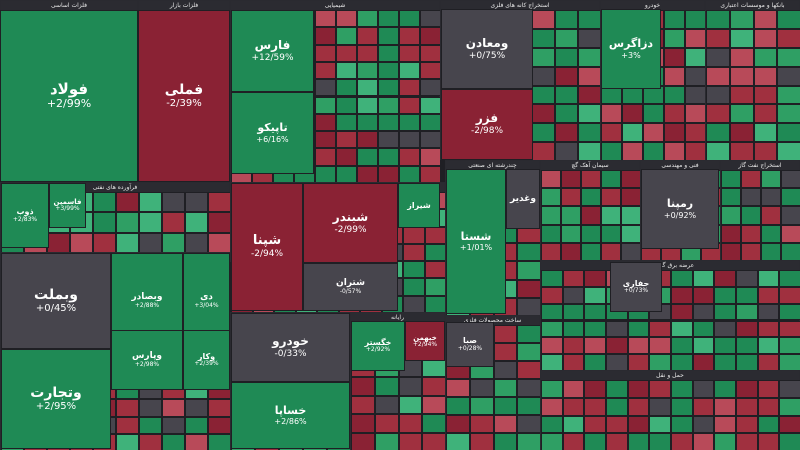 The width and height of the screenshot is (800, 450). I want to click on stock-tile: وکار +2/39%, so click(206, 360).